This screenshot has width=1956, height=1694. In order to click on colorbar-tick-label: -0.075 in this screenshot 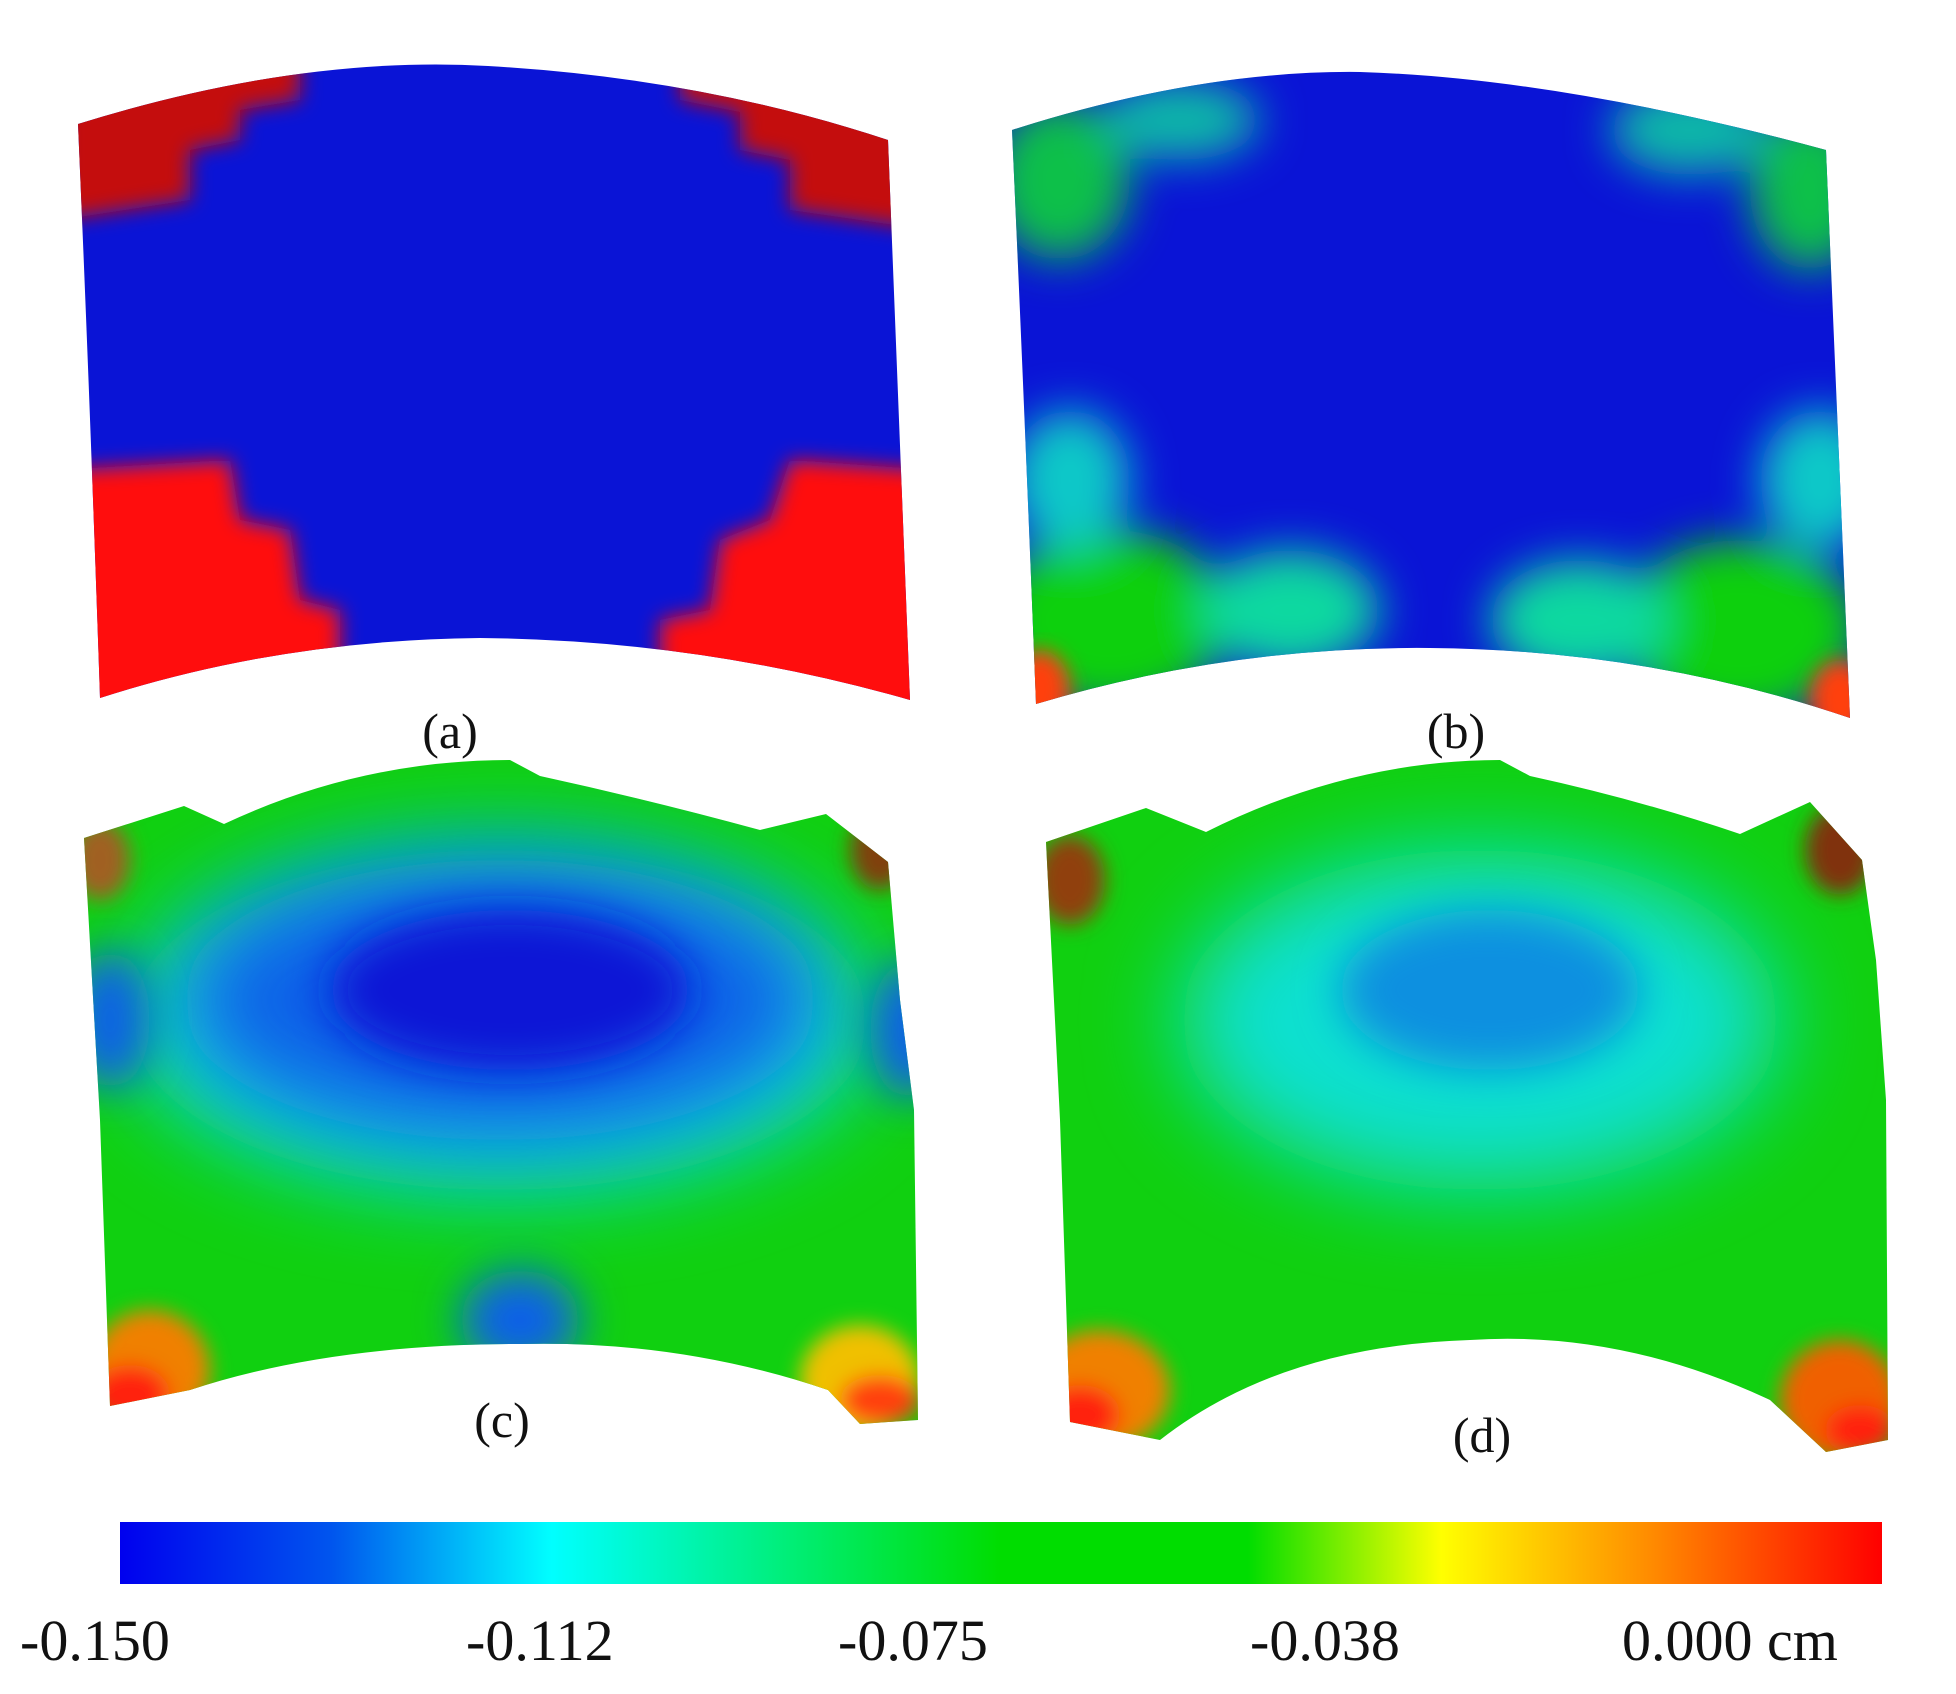, I will do `click(913, 1640)`.